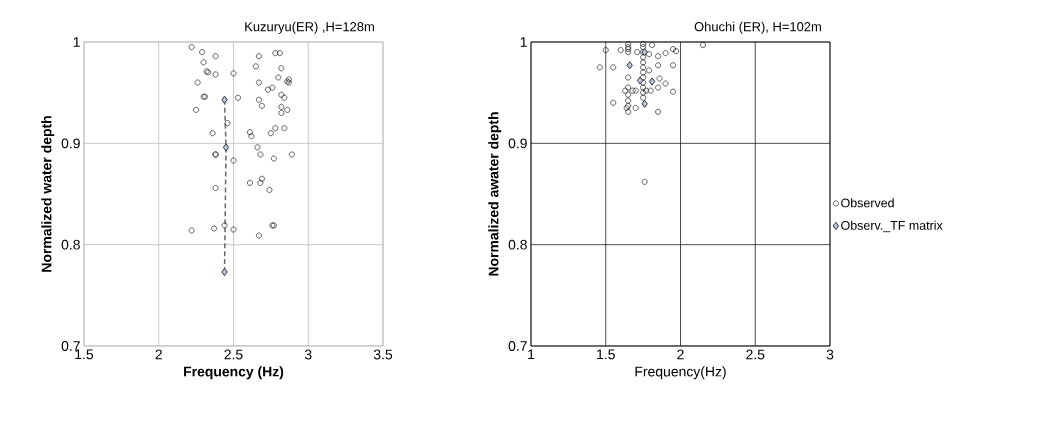  I want to click on y-axis-title: Normalized awater depth, so click(495, 194).